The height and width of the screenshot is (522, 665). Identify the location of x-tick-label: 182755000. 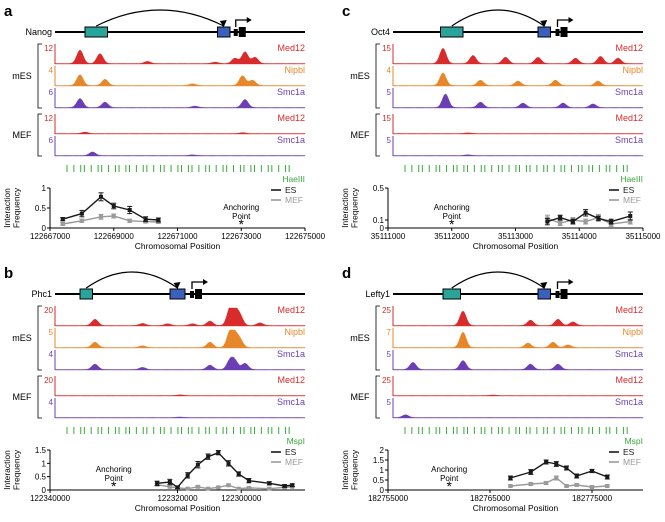
(388, 498).